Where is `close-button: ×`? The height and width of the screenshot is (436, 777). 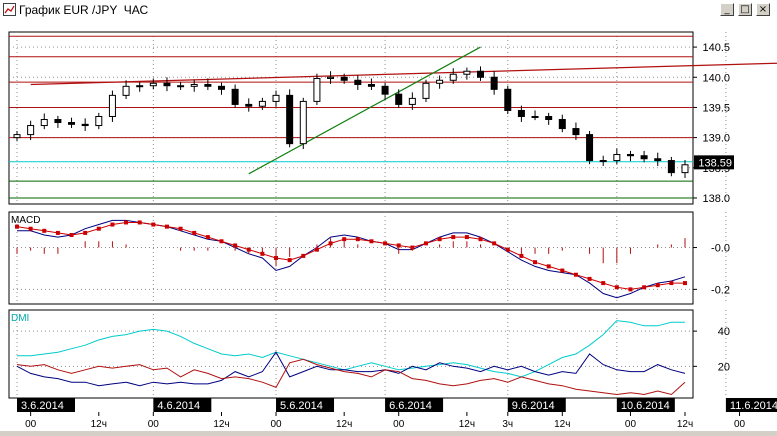 close-button: × is located at coordinates (763, 9).